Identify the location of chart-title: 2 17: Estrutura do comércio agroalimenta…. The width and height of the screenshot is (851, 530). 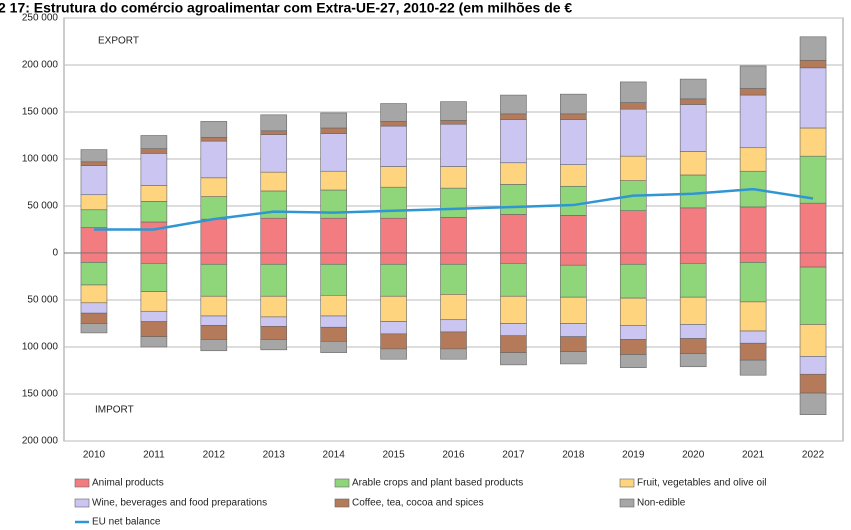
(286, 8).